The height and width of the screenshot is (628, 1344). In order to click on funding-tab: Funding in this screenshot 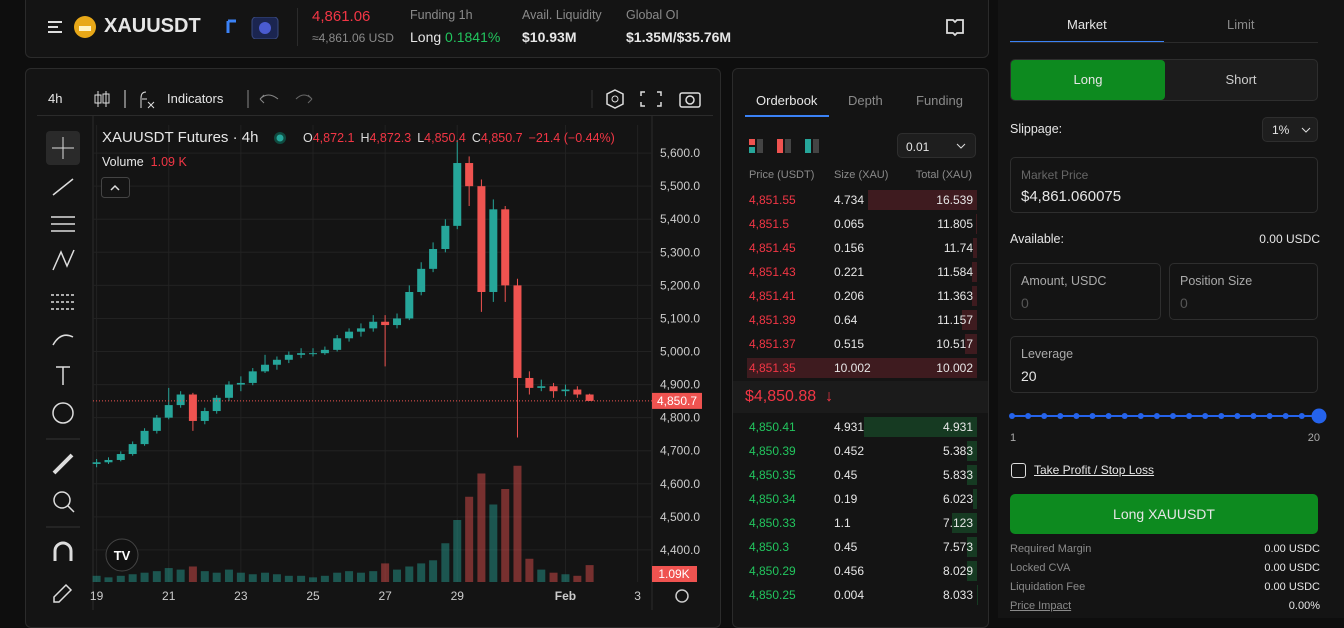, I will do `click(939, 100)`.